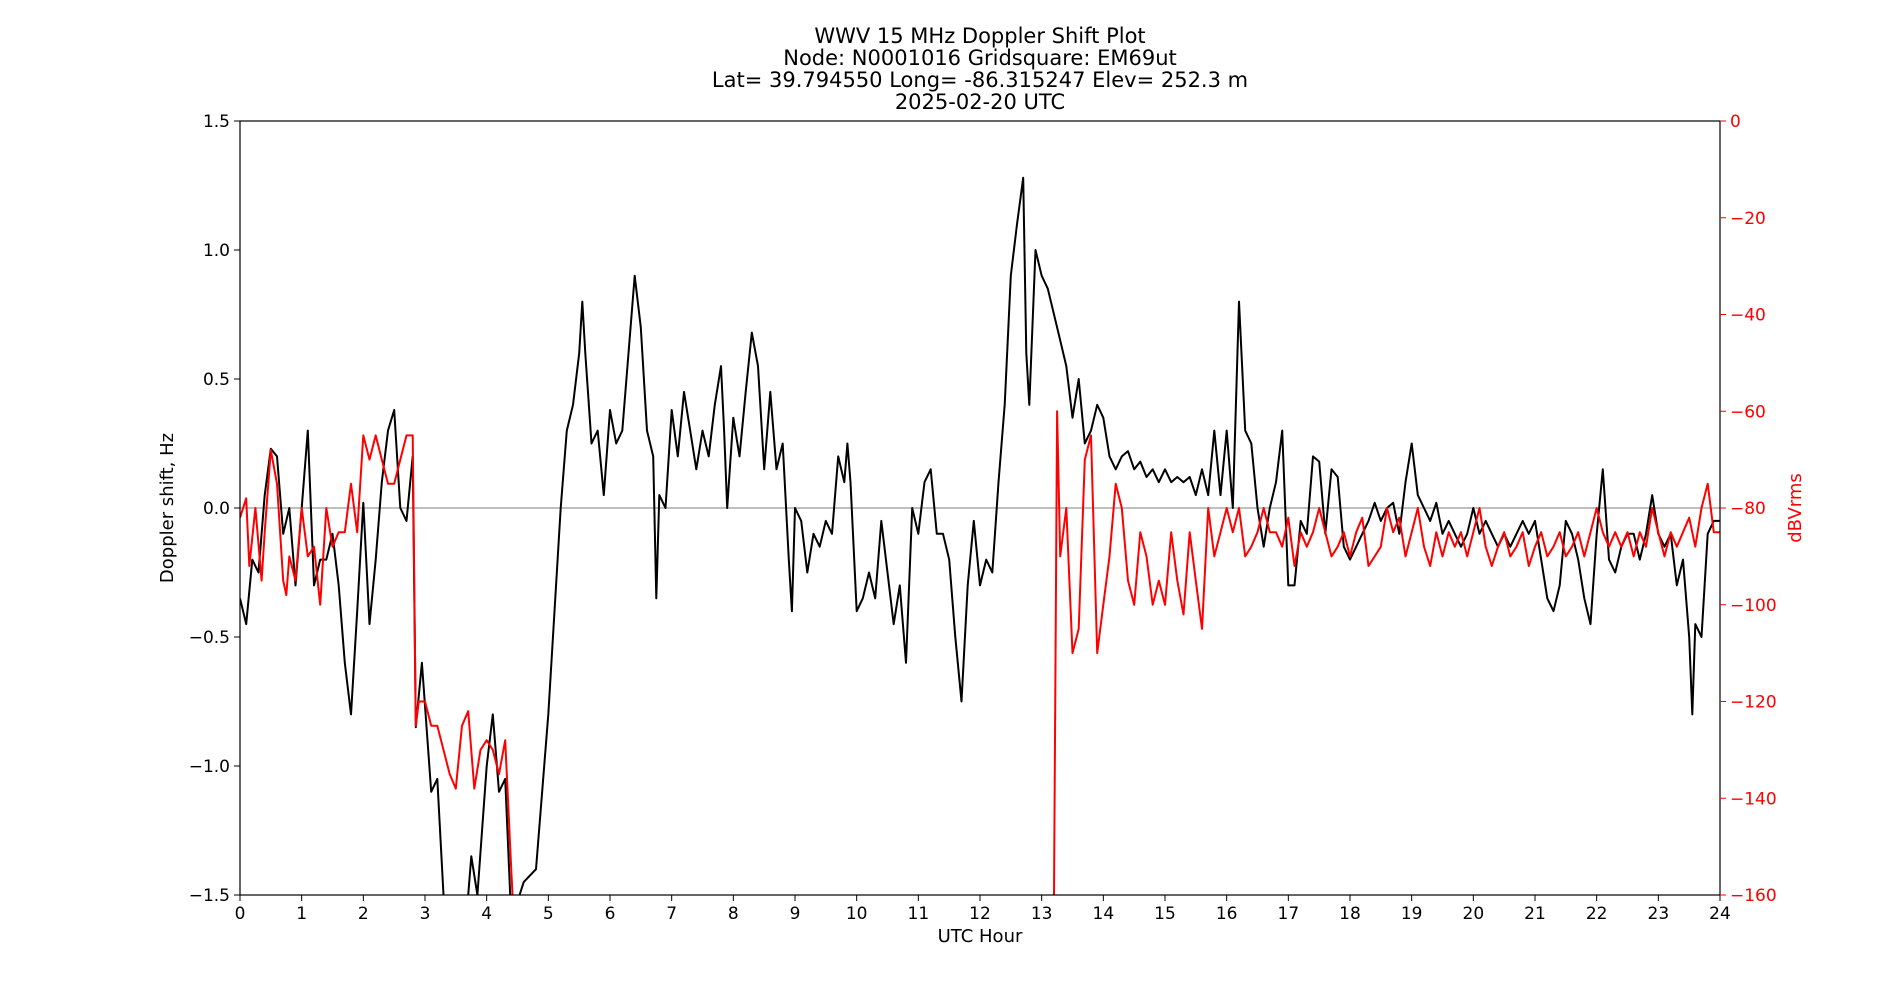  I want to click on x-tick-label: 16, so click(1227, 914).